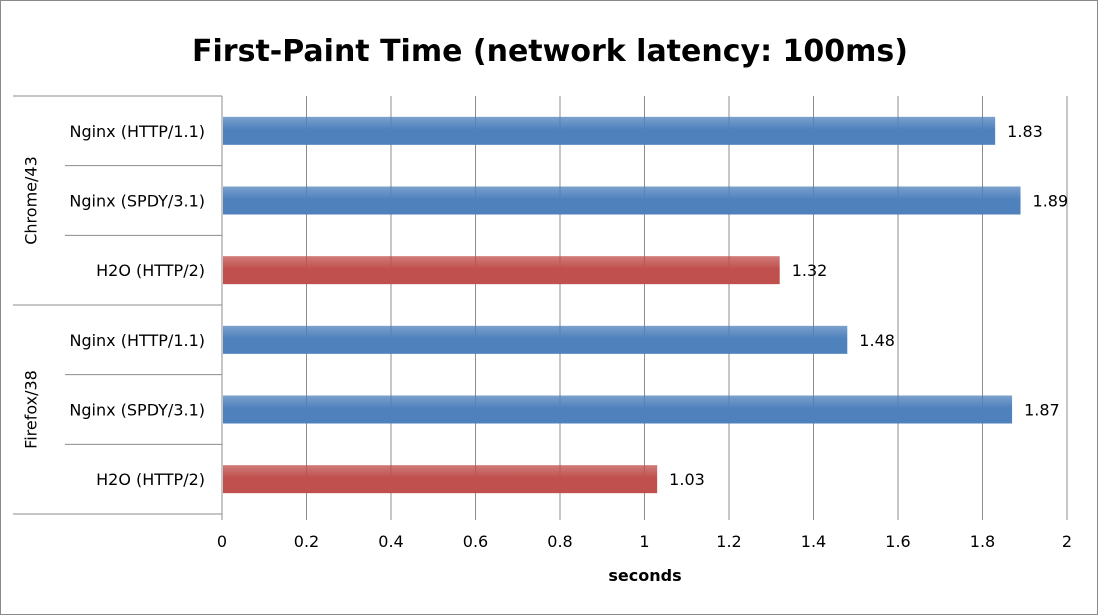  Describe the element at coordinates (810, 270) in the screenshot. I see `data-label: 1.32` at that location.